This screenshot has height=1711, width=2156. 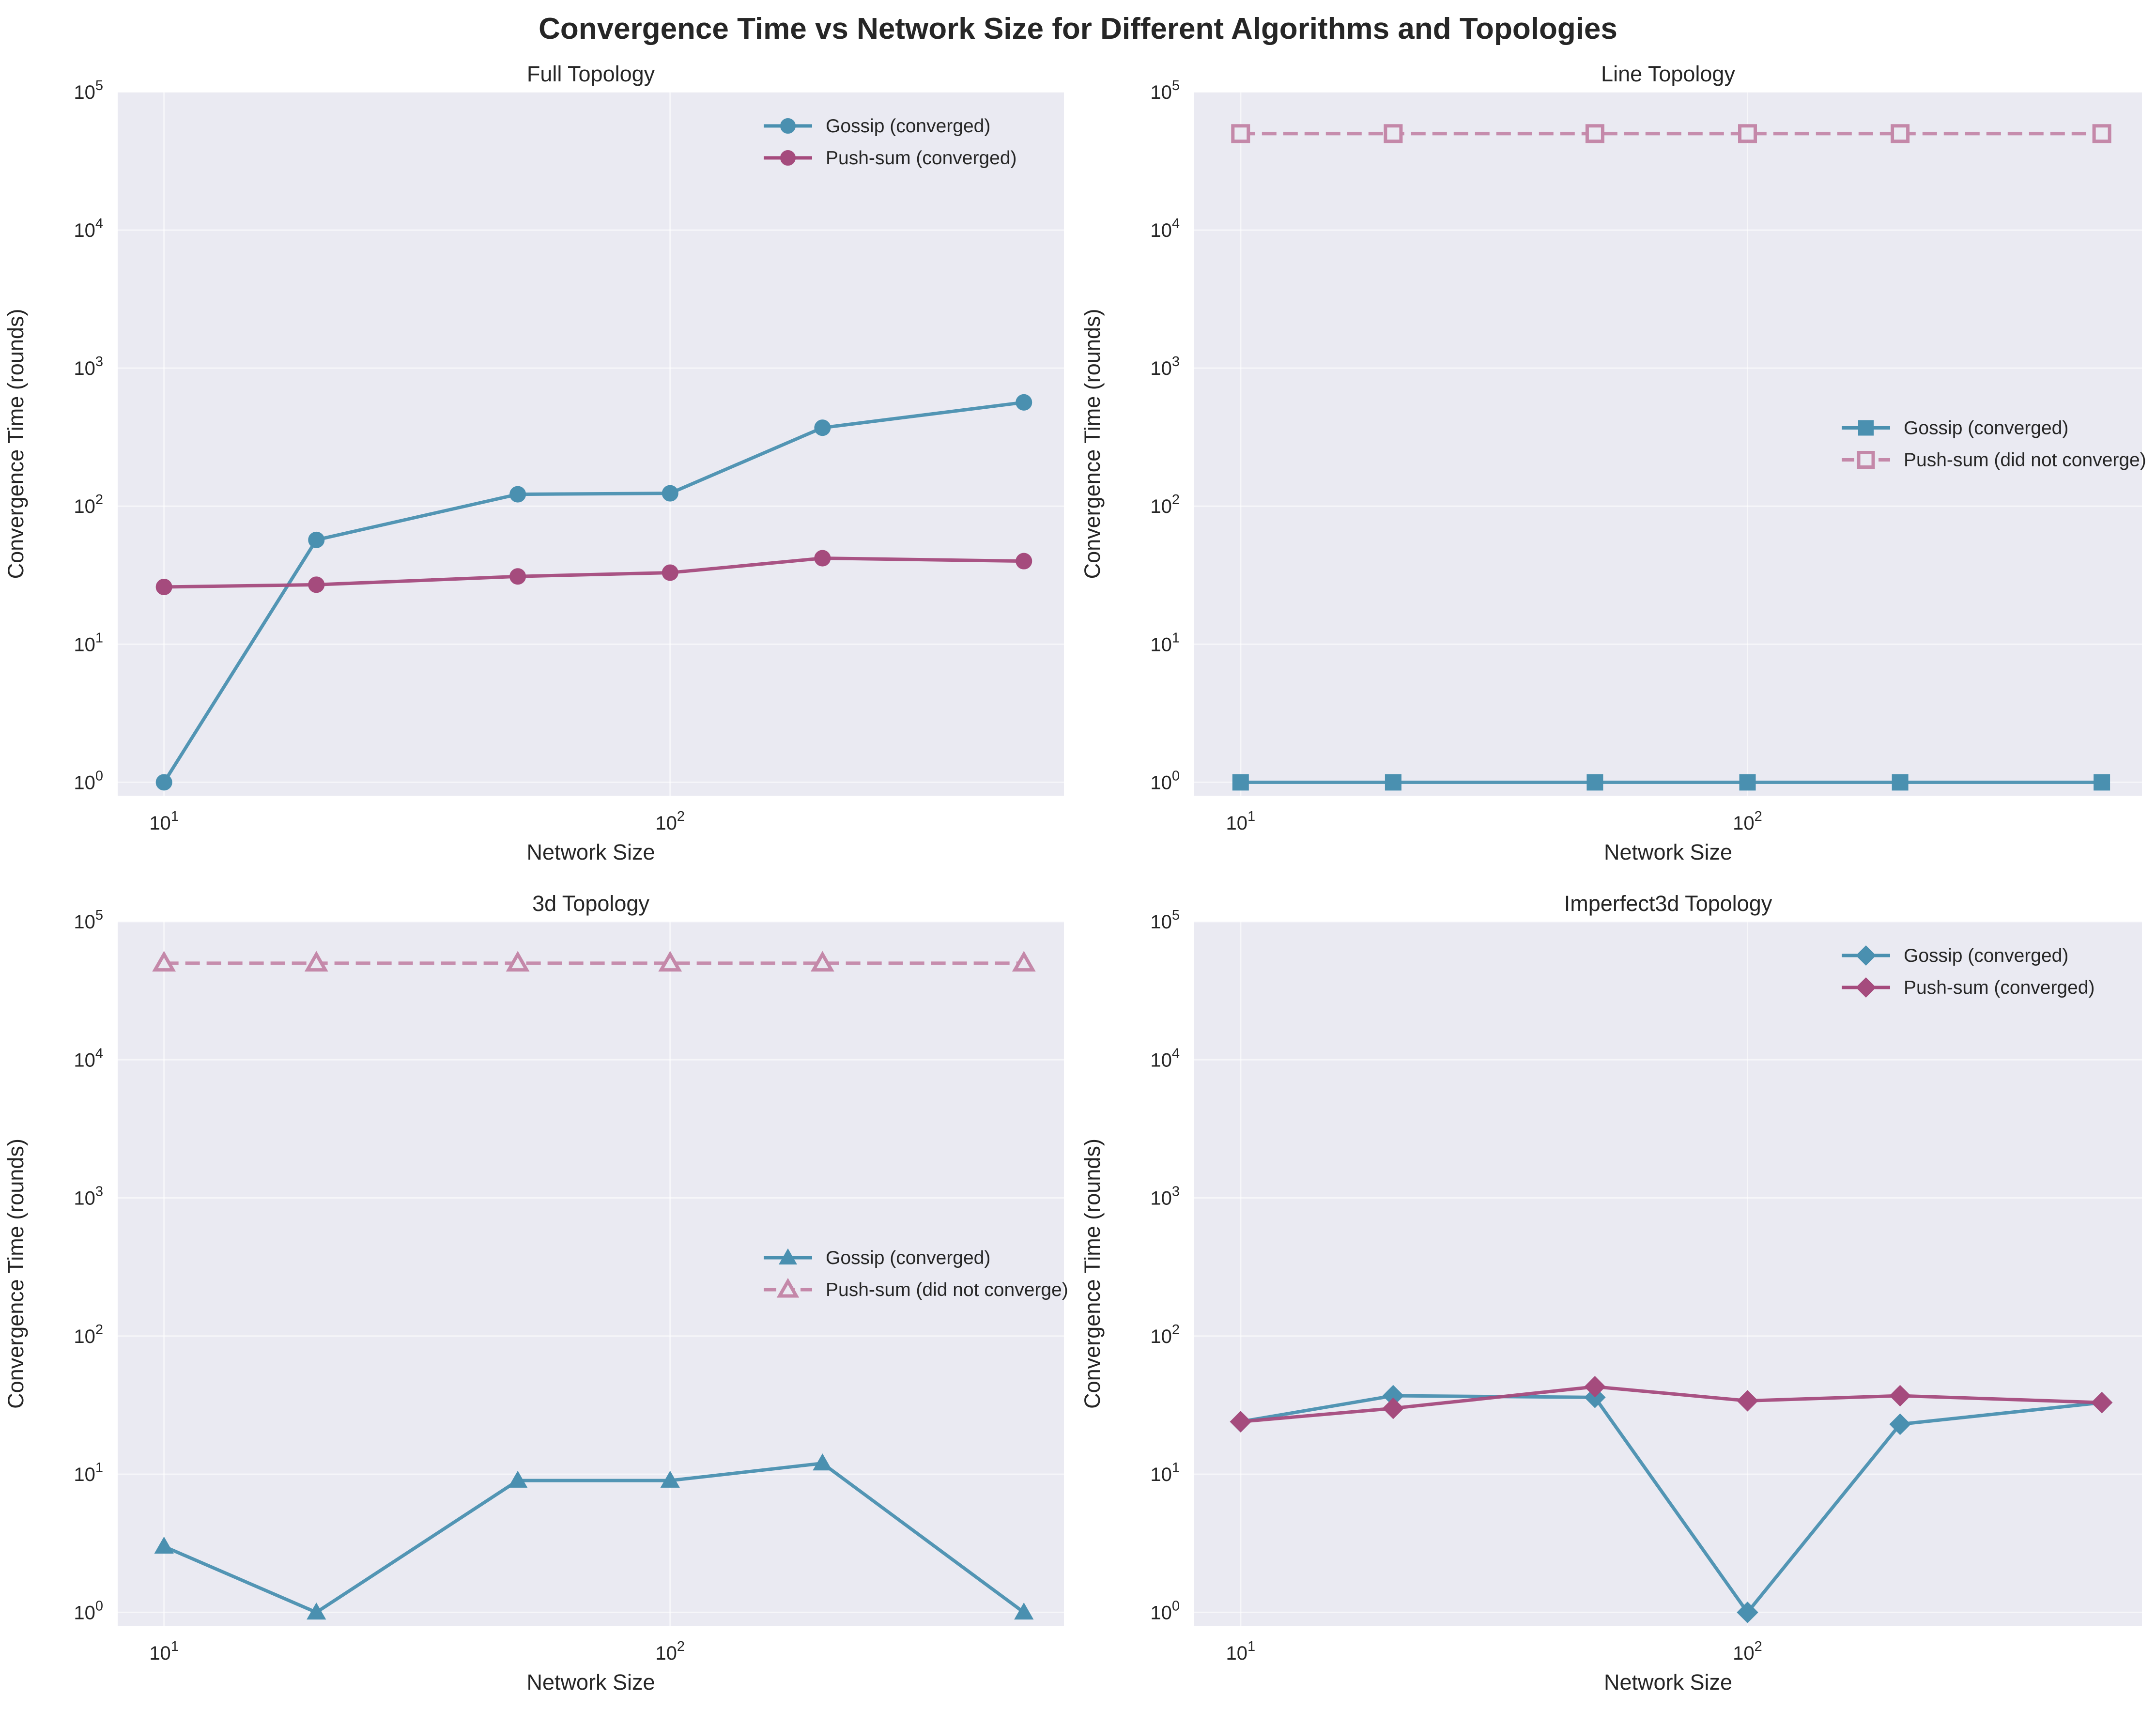 What do you see at coordinates (591, 74) in the screenshot?
I see `subplot-title: Full Topology` at bounding box center [591, 74].